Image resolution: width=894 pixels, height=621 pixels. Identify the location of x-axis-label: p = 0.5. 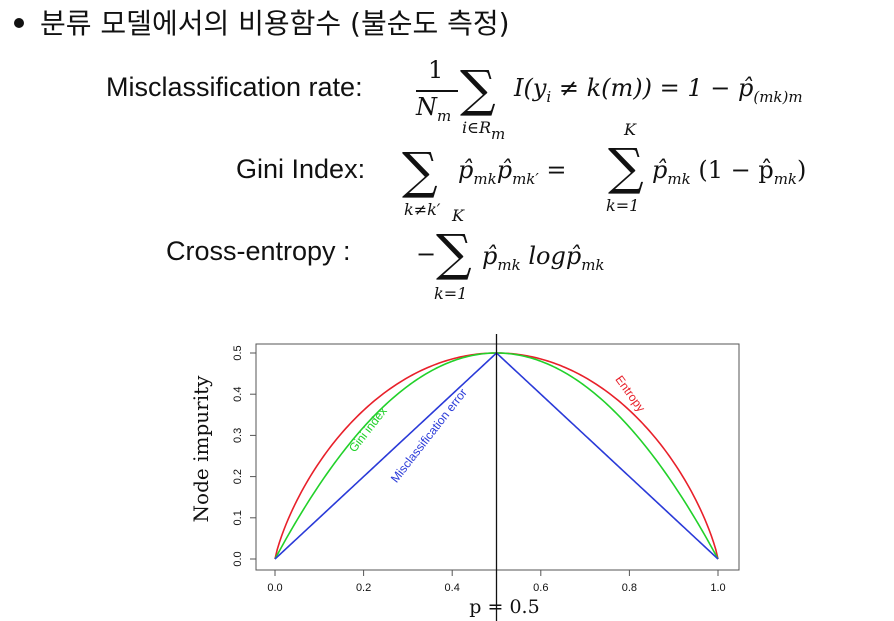
(504, 607).